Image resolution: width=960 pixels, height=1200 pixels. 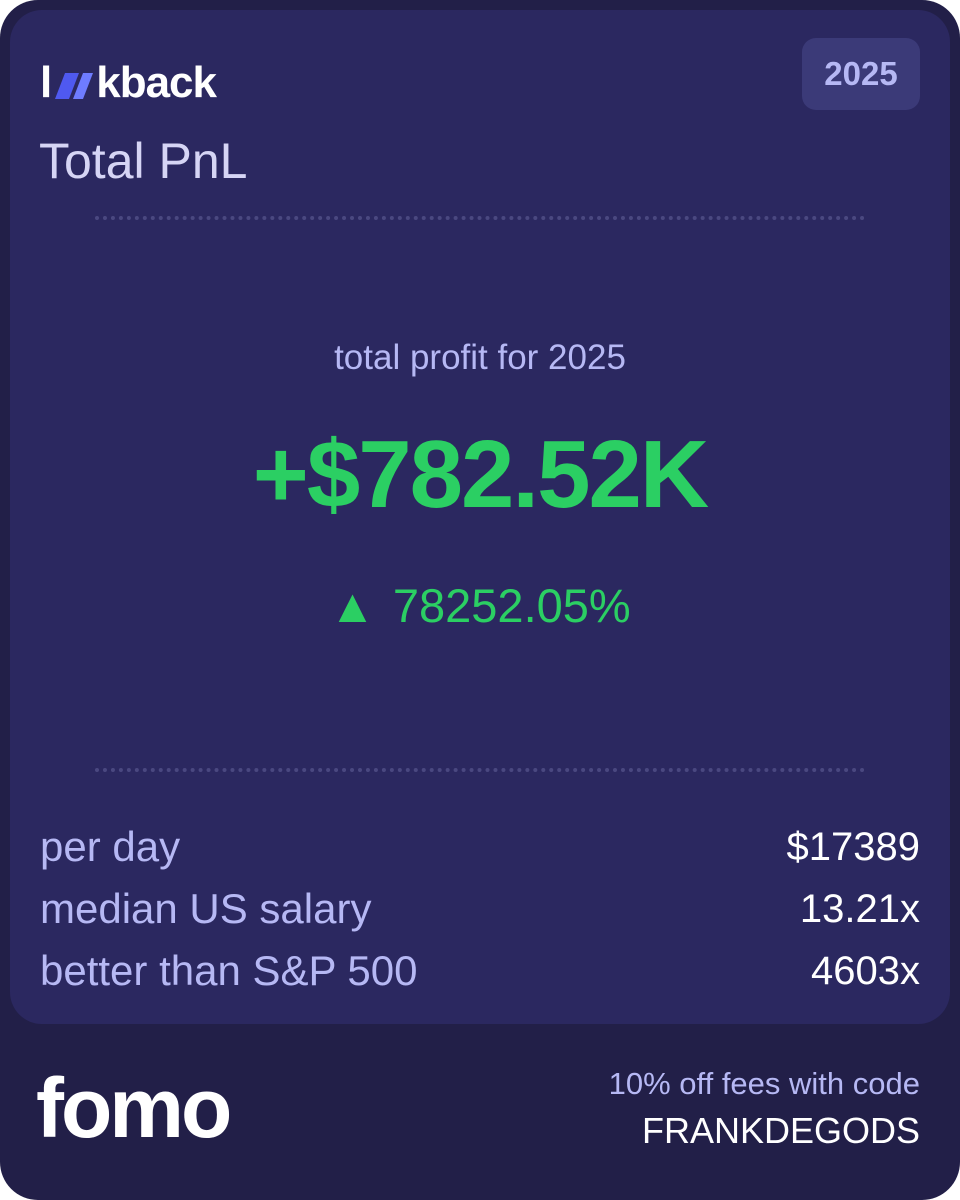 I want to click on stat-row-sp500: better than S&P 500 4603x, so click(x=480, y=971).